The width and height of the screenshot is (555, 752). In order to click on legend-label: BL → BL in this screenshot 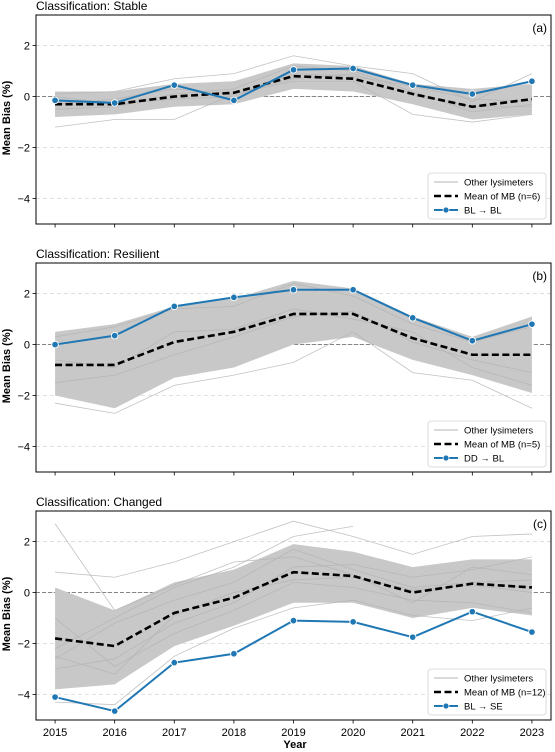, I will do `click(483, 211)`.